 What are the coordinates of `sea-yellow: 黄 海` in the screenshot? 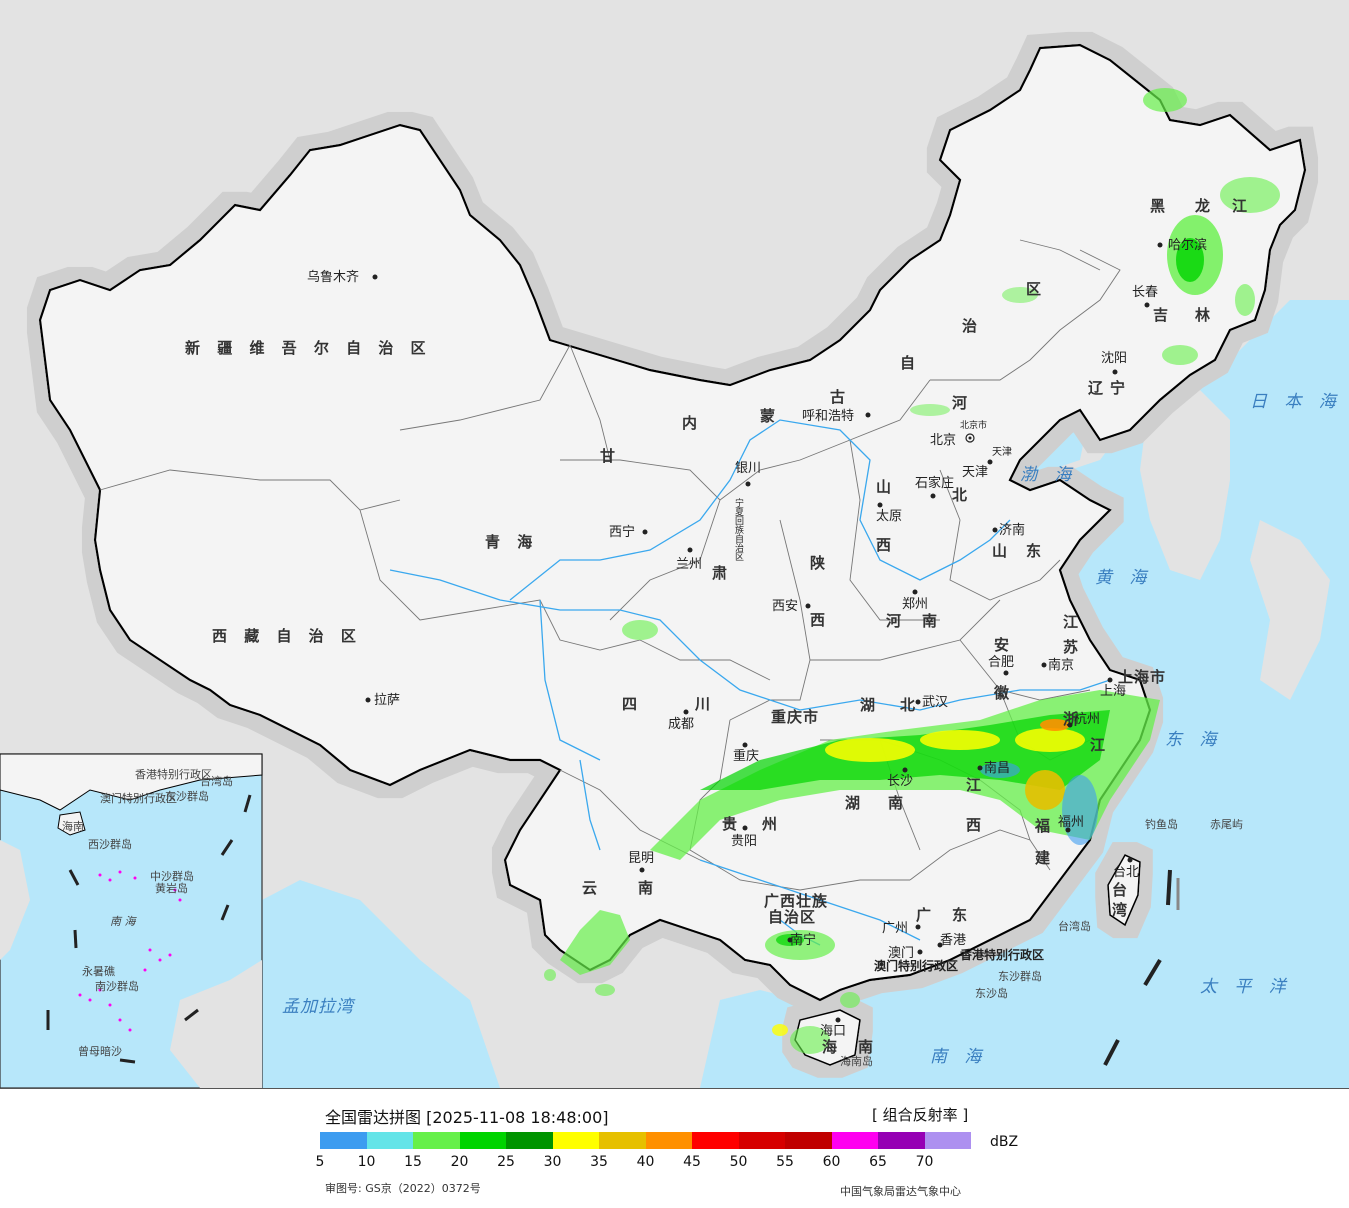 It's located at (1123, 578).